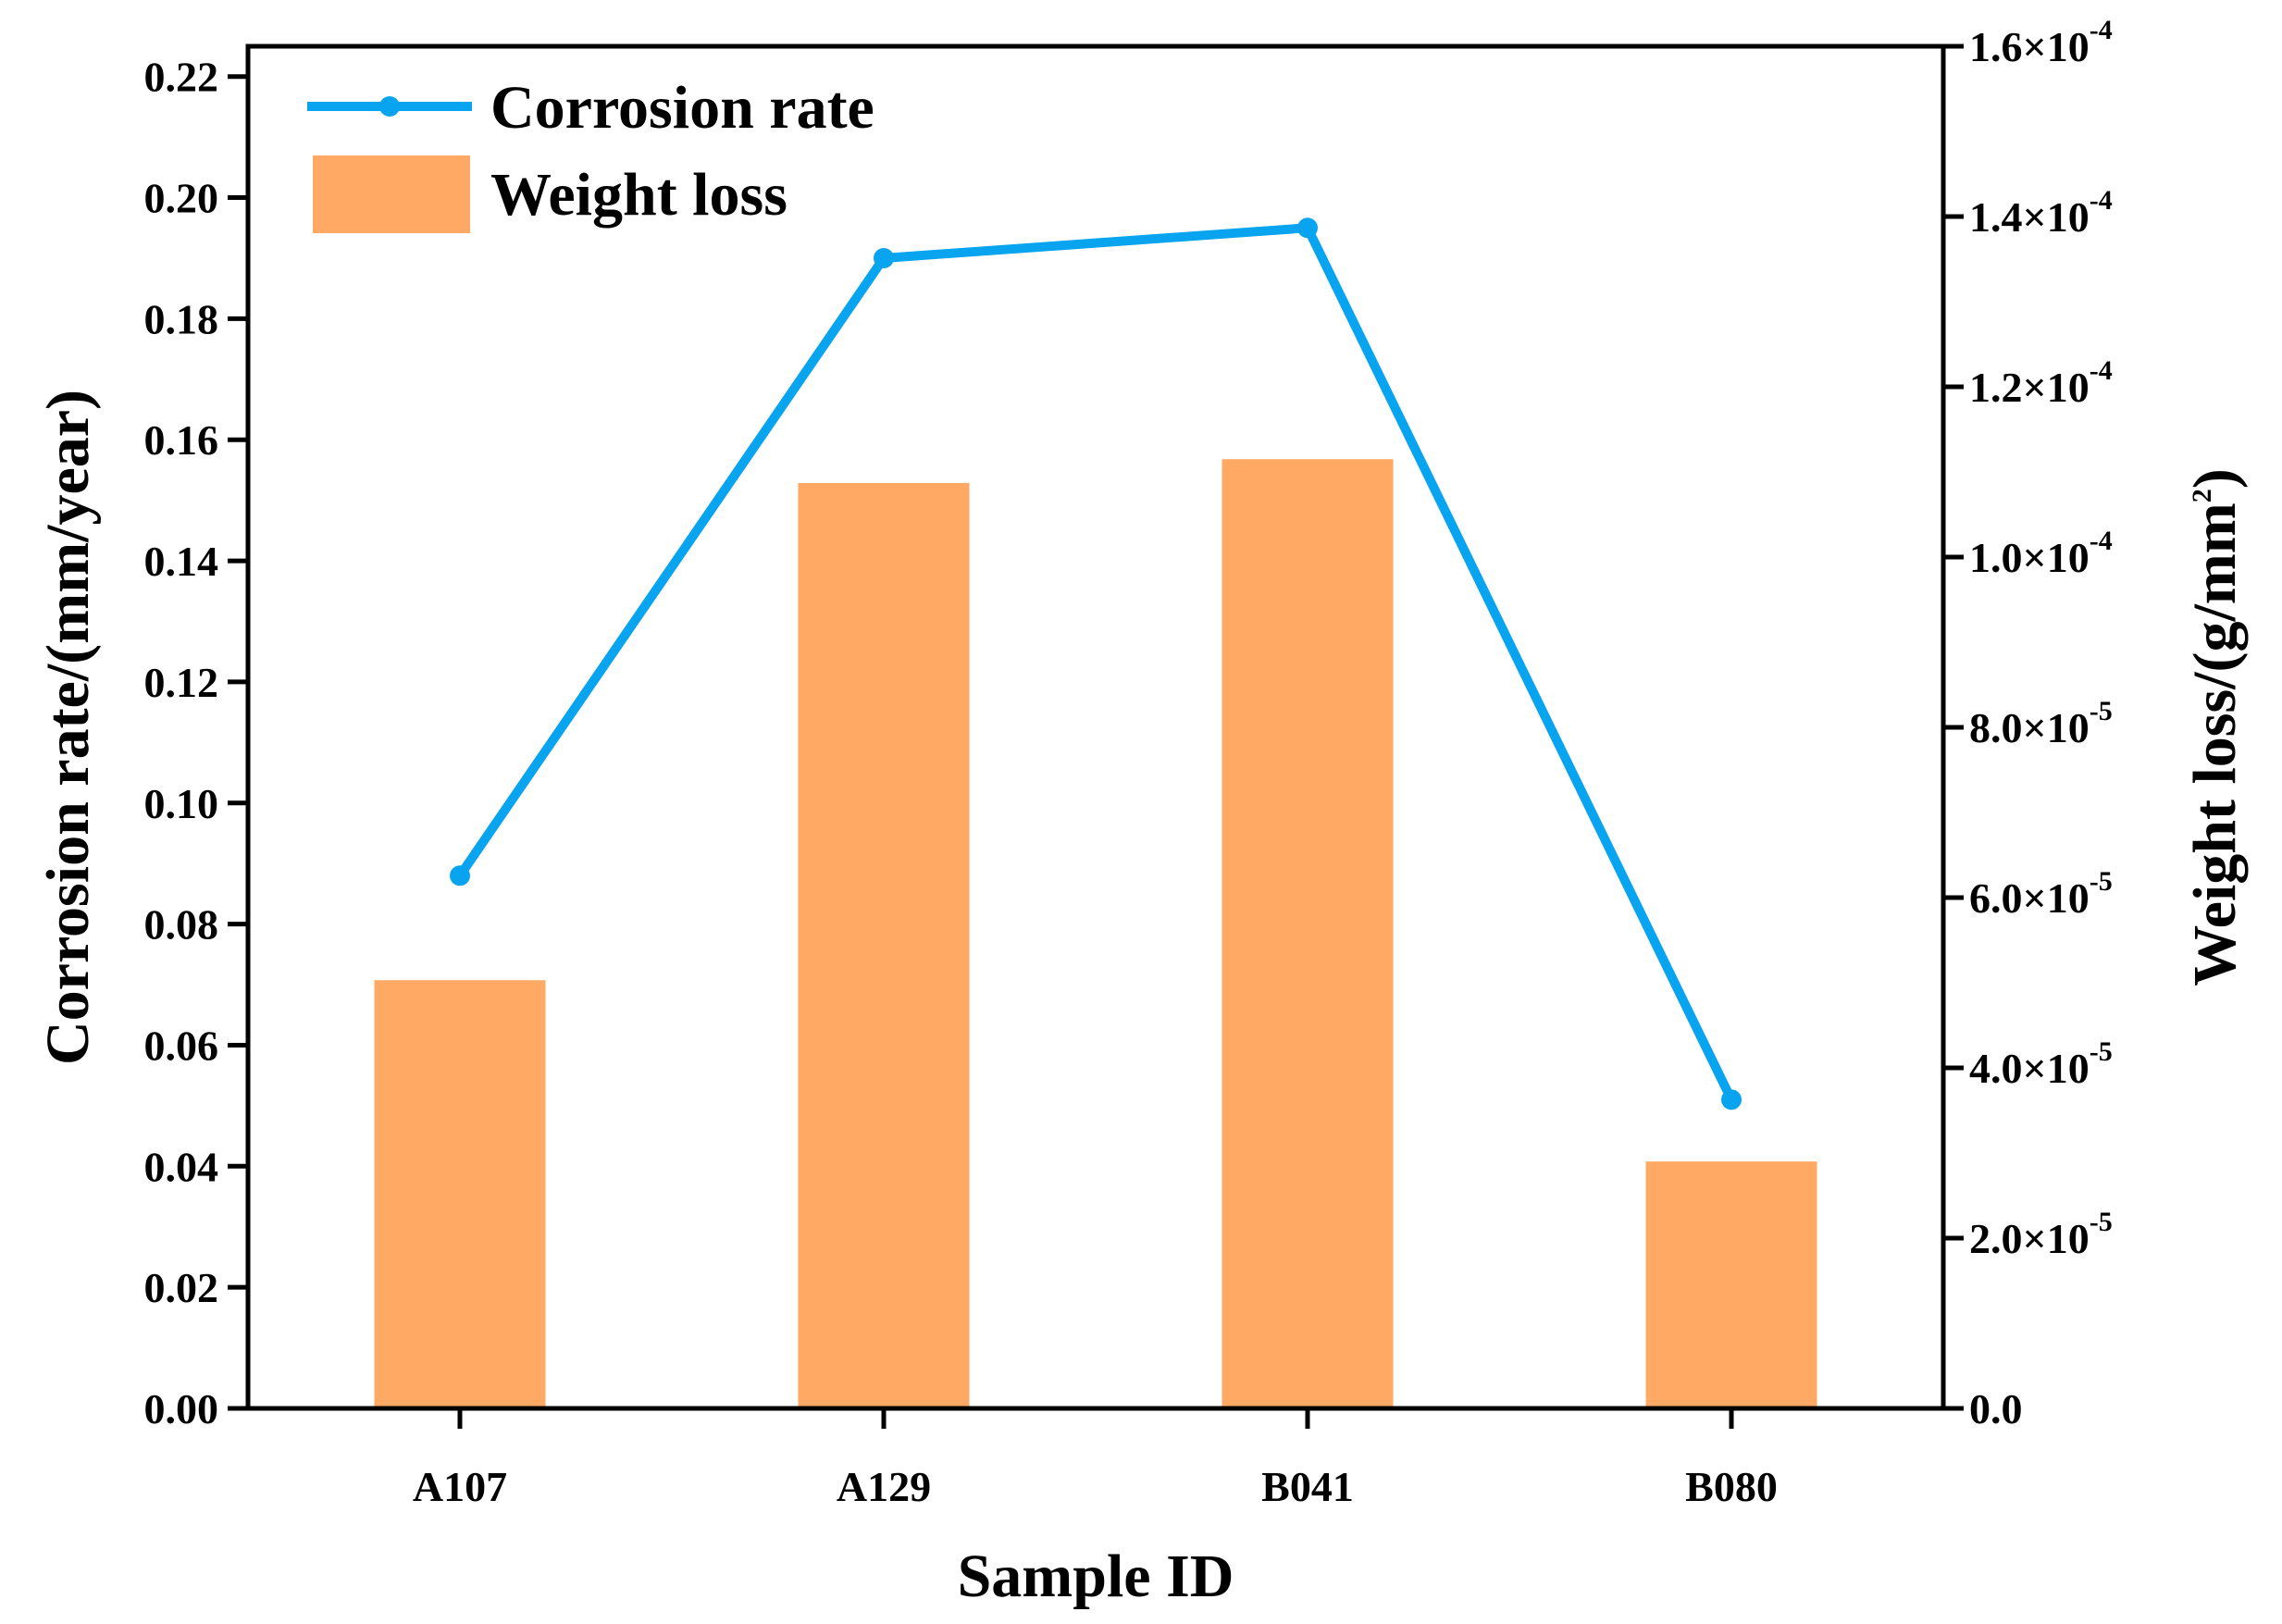 The height and width of the screenshot is (1624, 2282). I want to click on x-tick-label: B080, so click(1731, 1486).